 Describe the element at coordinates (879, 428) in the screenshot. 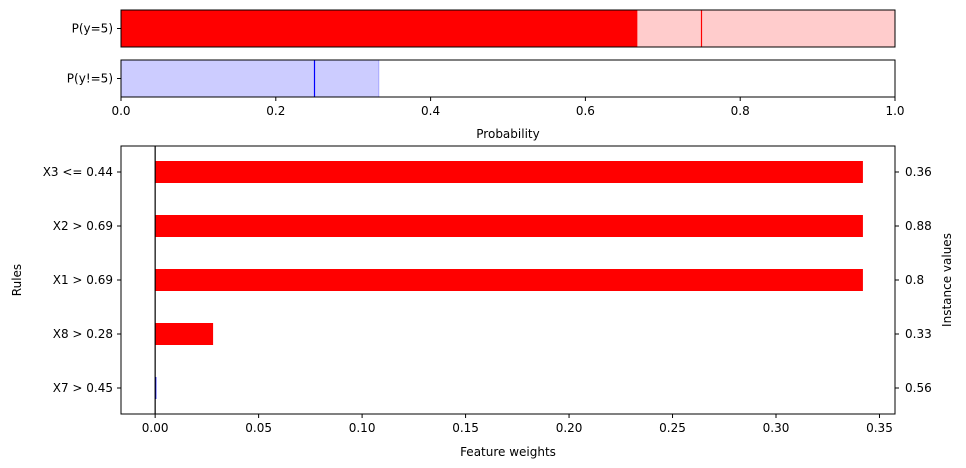

I see `x-tick-label: 0.35` at that location.